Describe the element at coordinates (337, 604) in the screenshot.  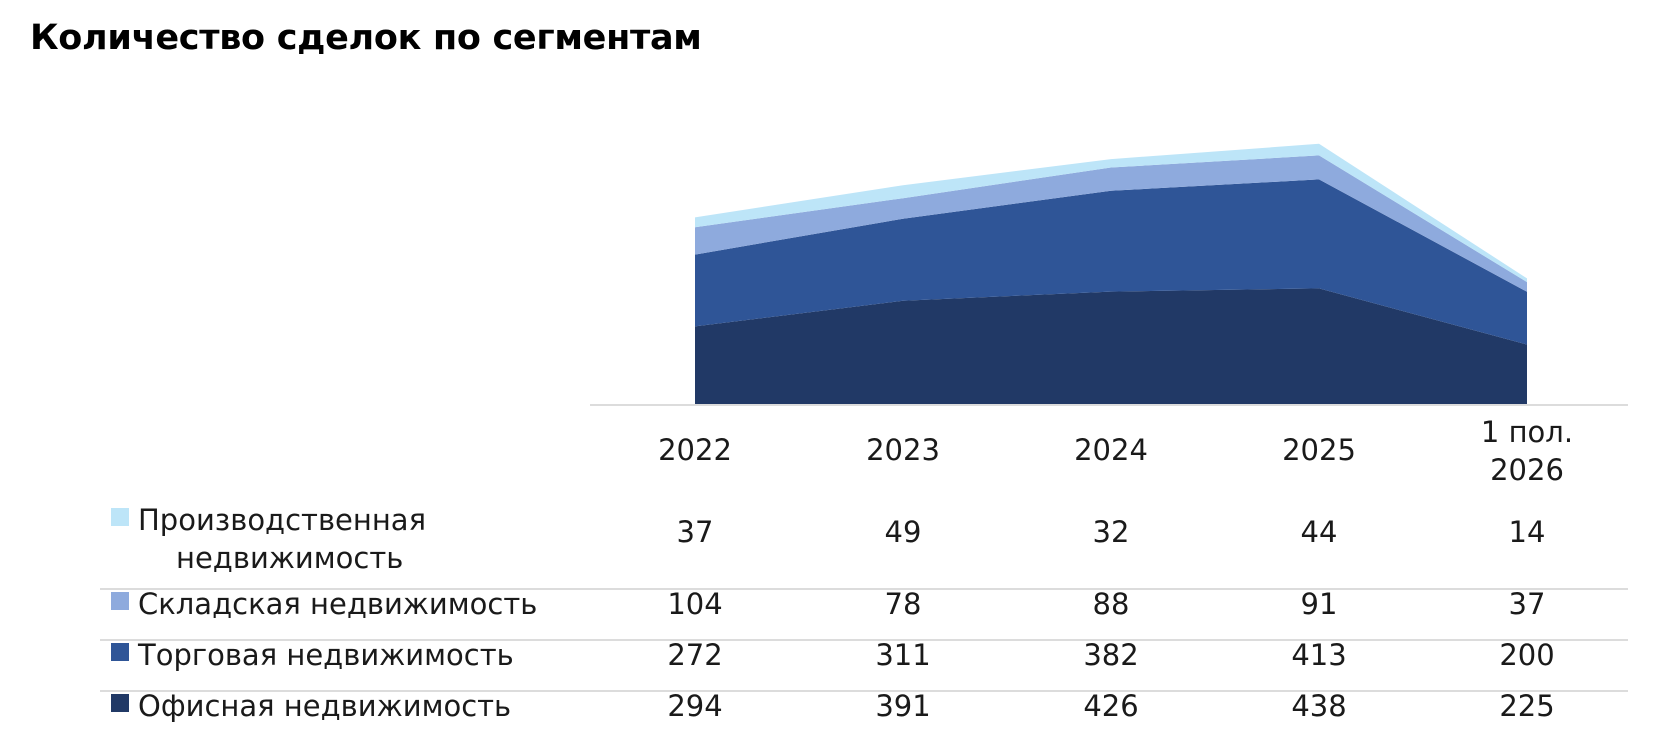
I see `legend-label: Складская недвижимость` at that location.